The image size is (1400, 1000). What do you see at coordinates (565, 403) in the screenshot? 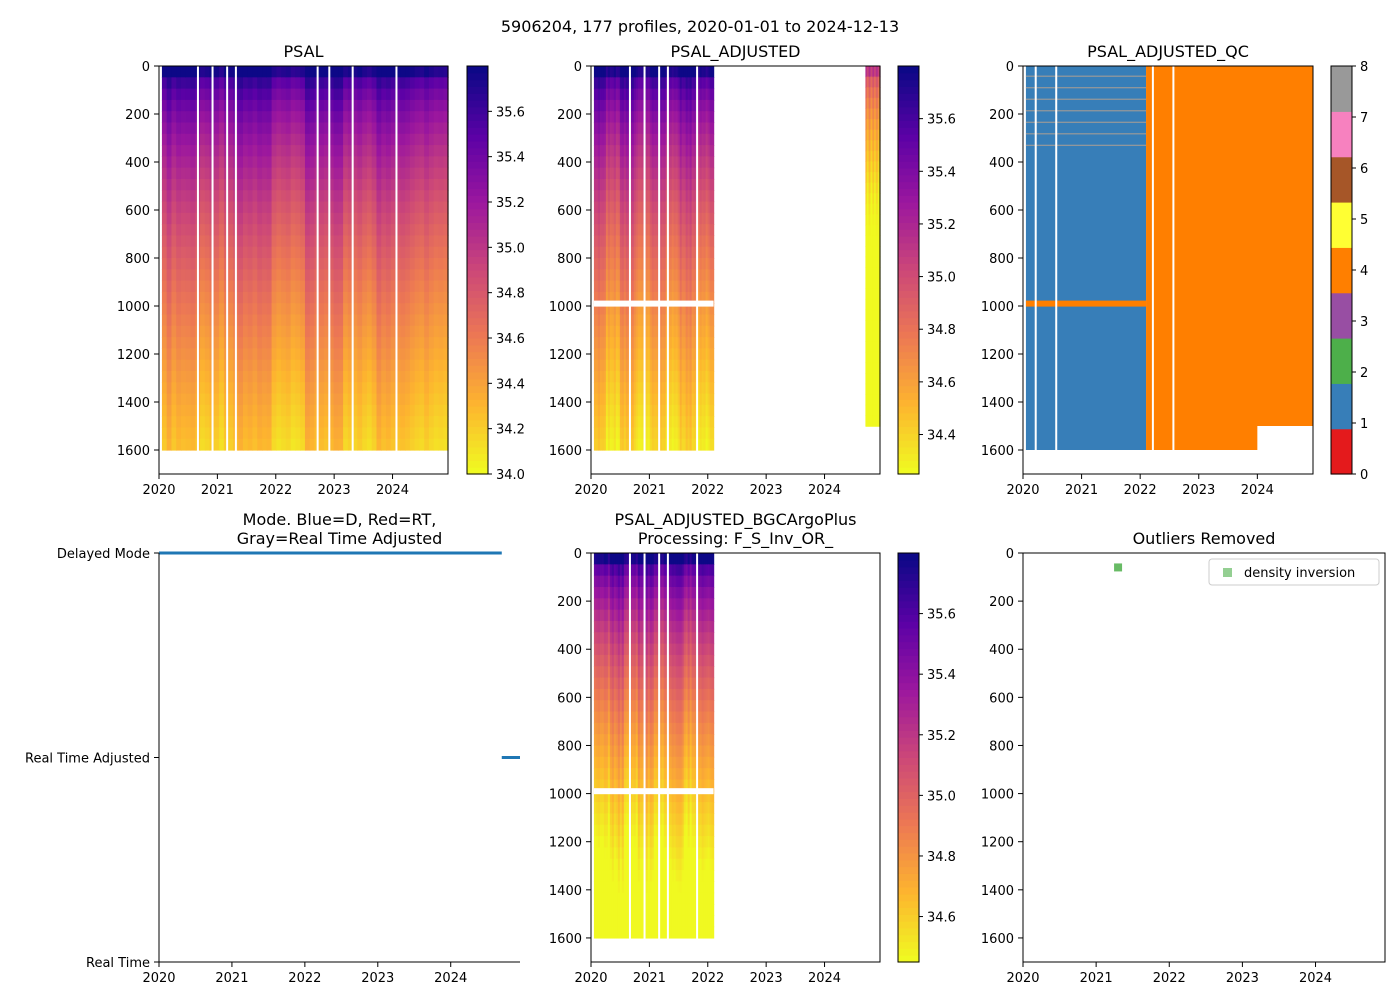
I see `y-tick-label: 1400` at bounding box center [565, 403].